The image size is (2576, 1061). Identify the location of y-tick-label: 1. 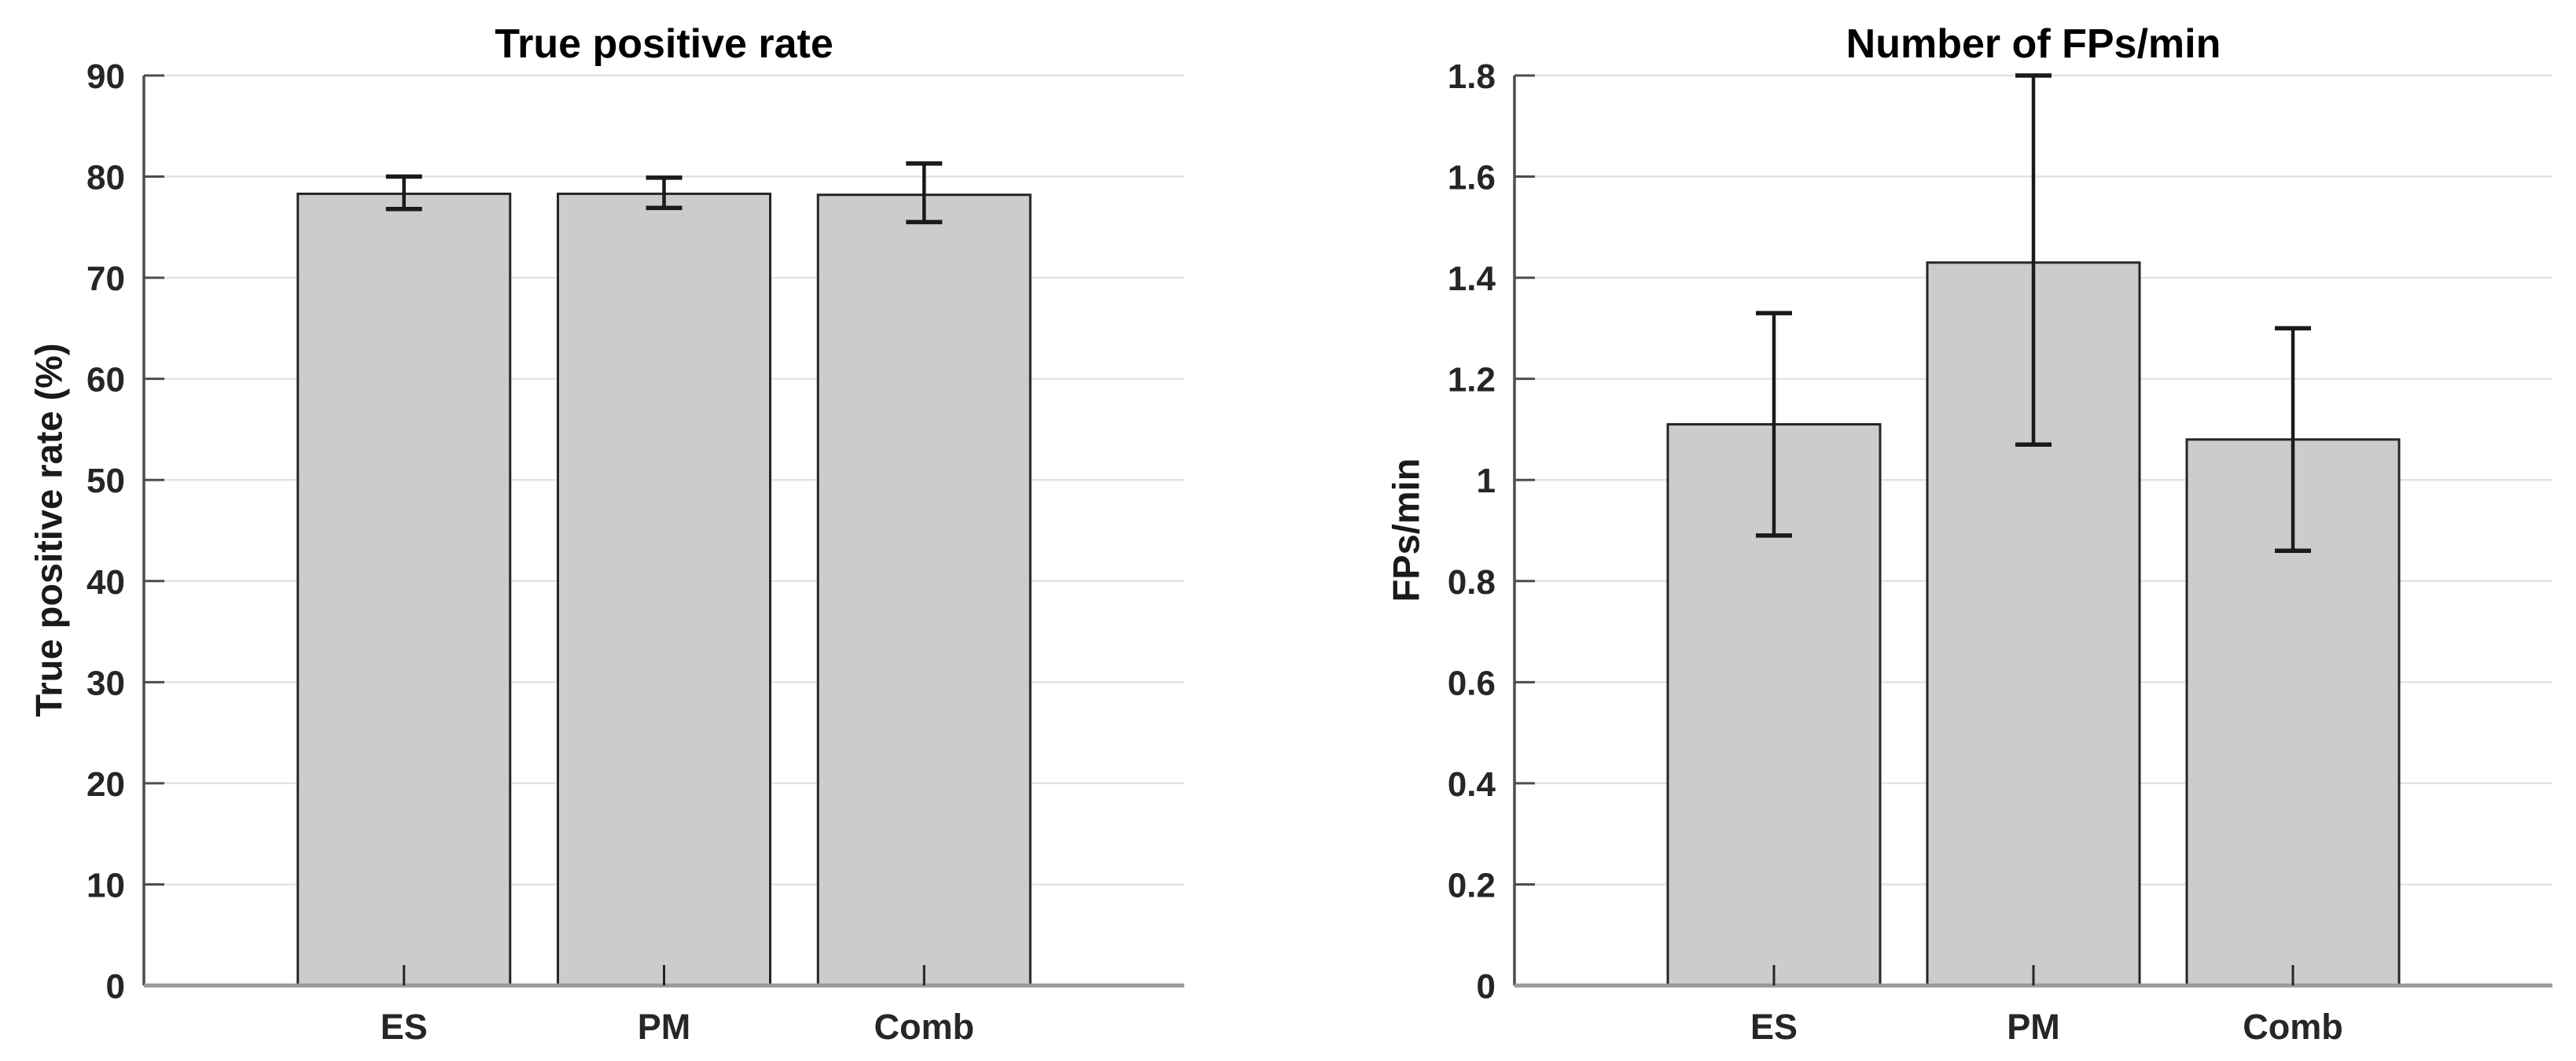
(1486, 481).